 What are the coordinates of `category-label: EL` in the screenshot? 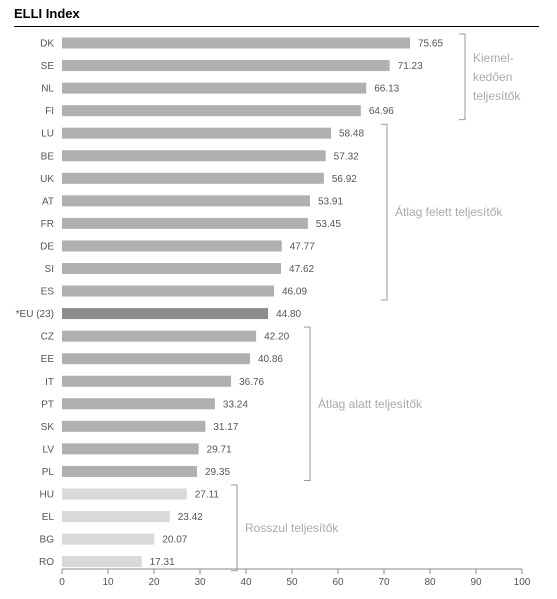 It's located at (48, 517).